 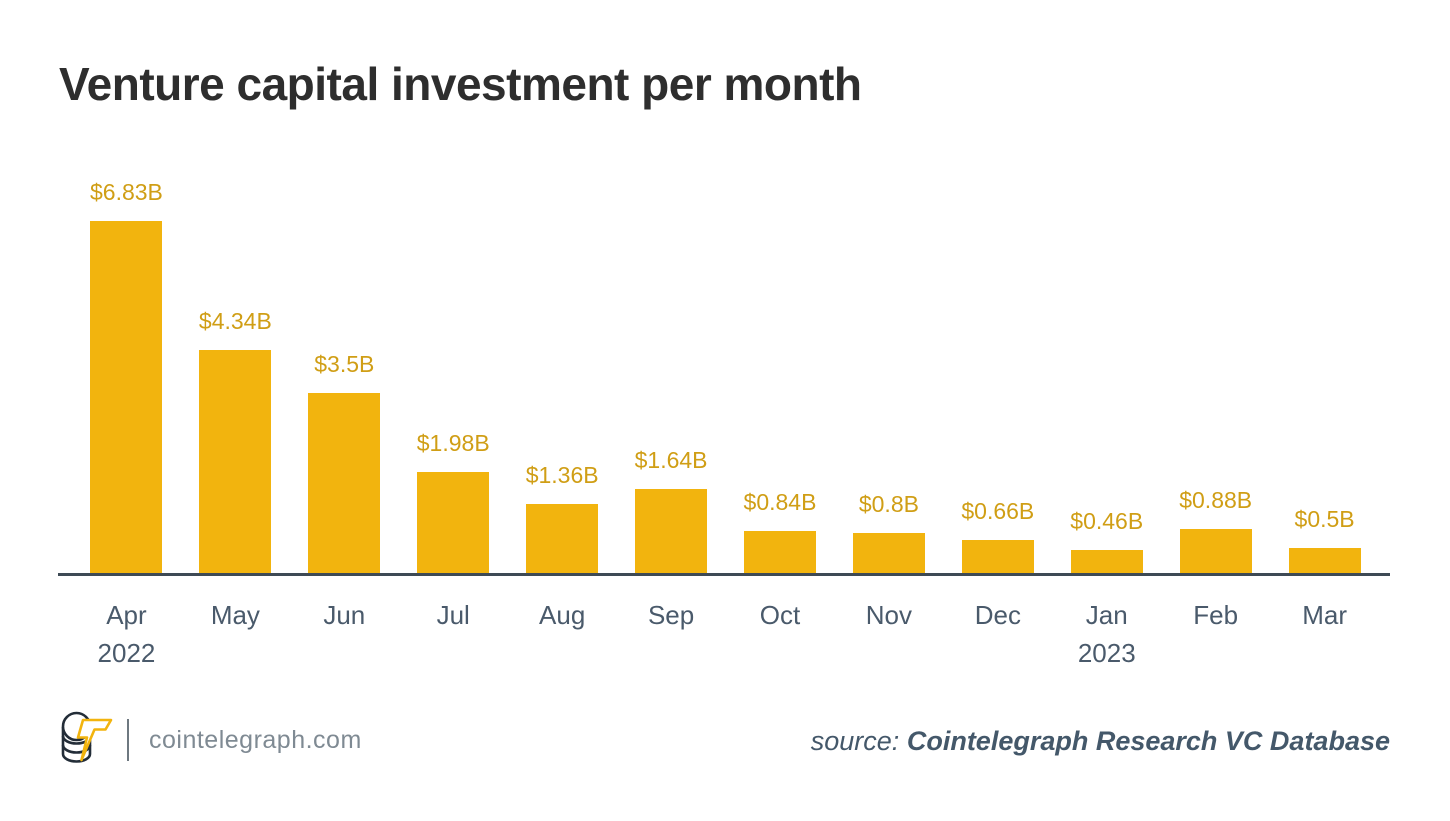 I want to click on bar-group-mar: $0.5B Mar, so click(x=1324, y=395).